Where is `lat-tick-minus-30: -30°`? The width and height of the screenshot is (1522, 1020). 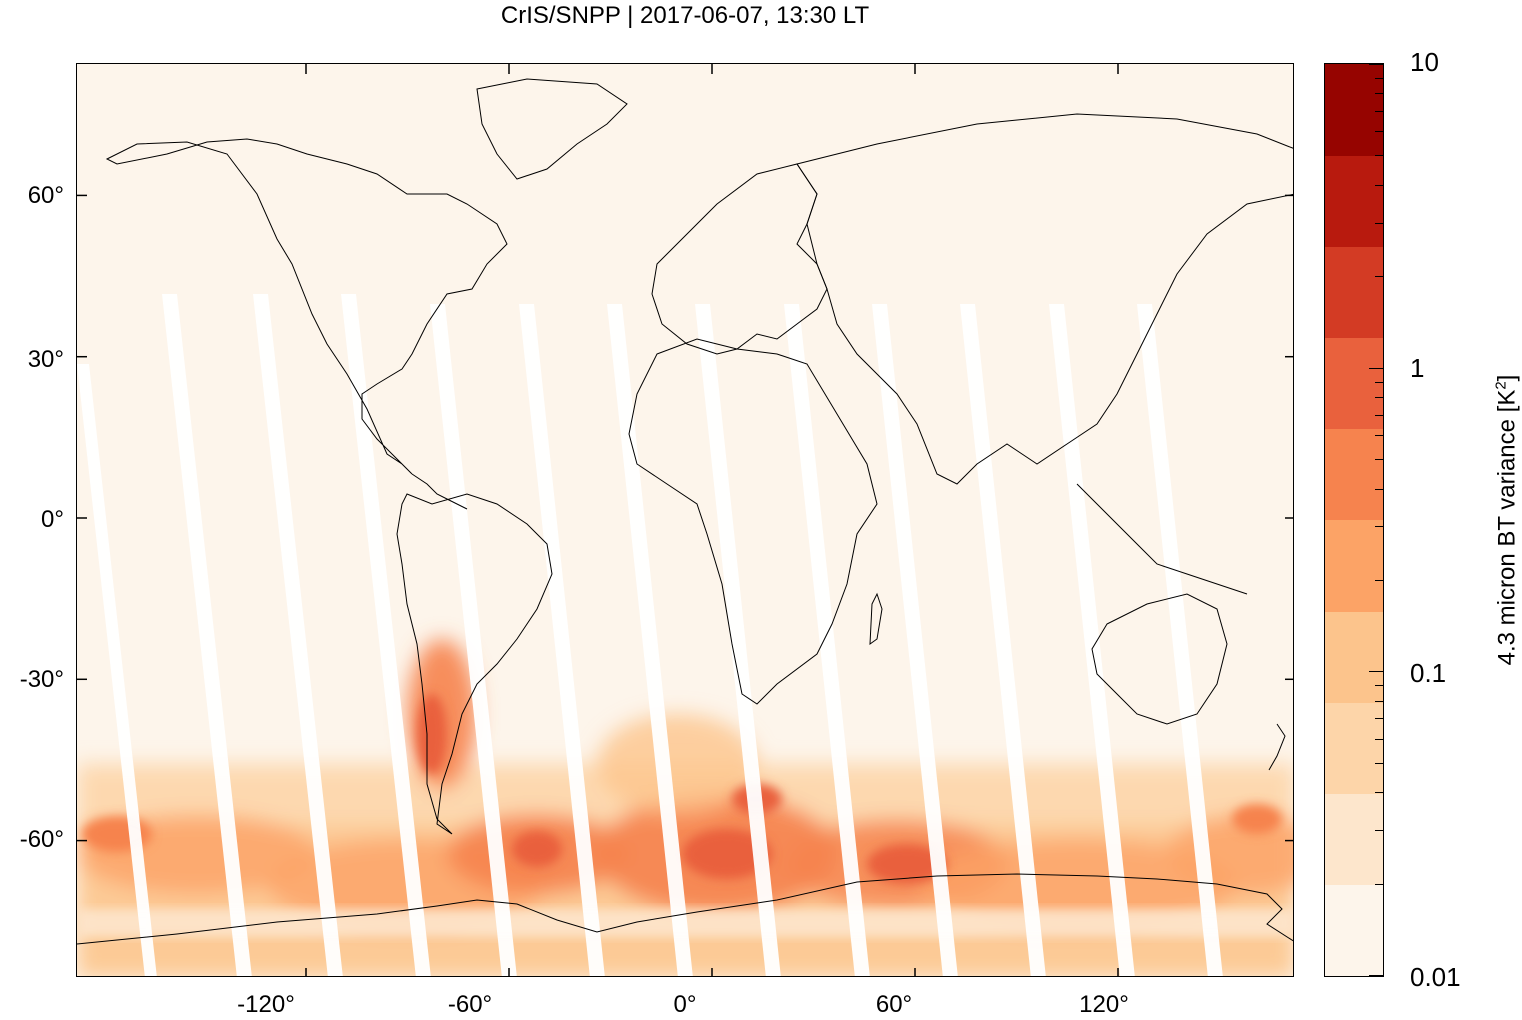 lat-tick-minus-30: -30° is located at coordinates (41, 679).